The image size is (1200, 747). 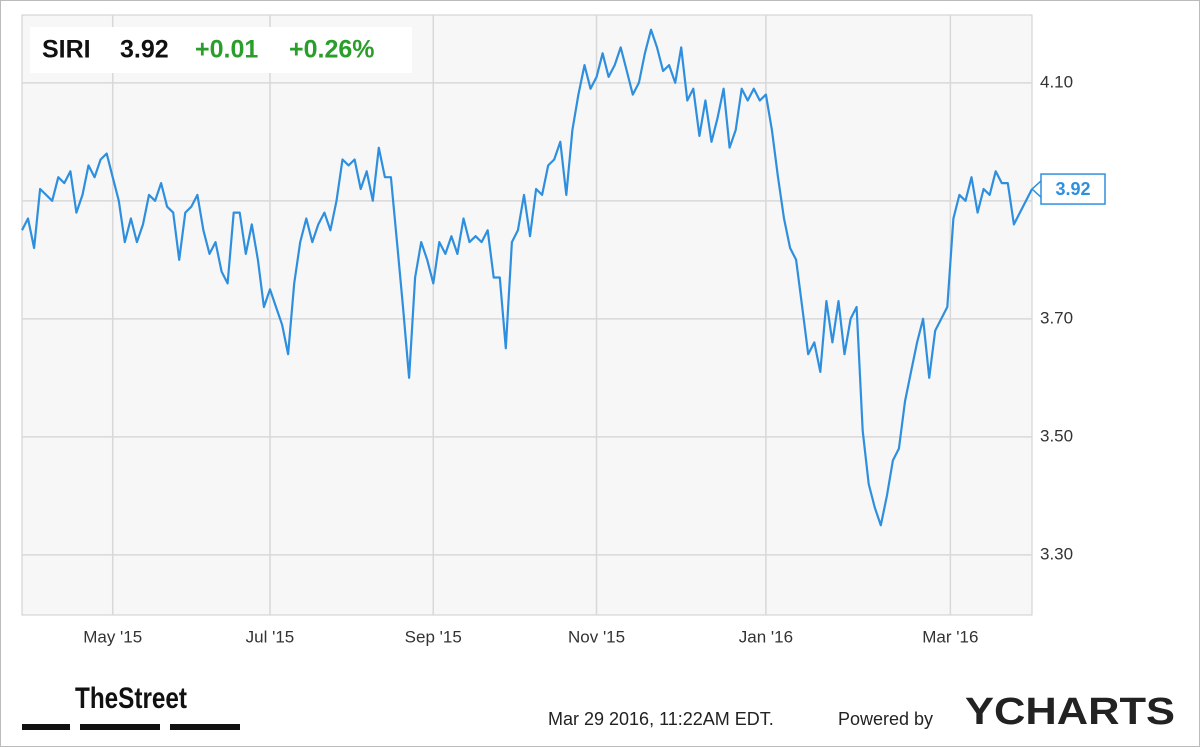 I want to click on x-tick-label: Jul '15, so click(x=270, y=636).